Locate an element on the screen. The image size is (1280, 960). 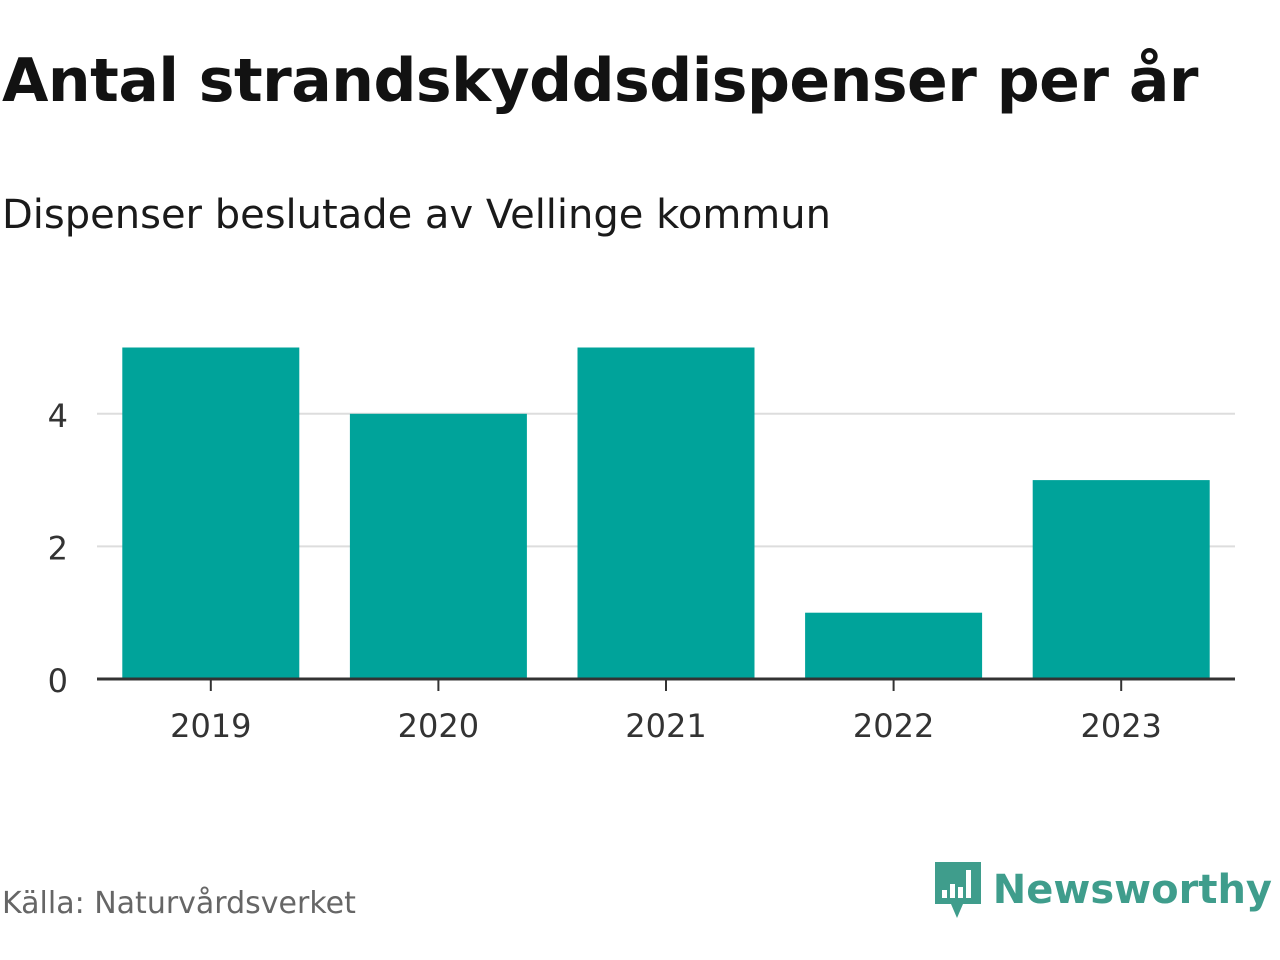
chart-subtitle: Dispenser beslutade av Vellinge kommun is located at coordinates (416, 215).